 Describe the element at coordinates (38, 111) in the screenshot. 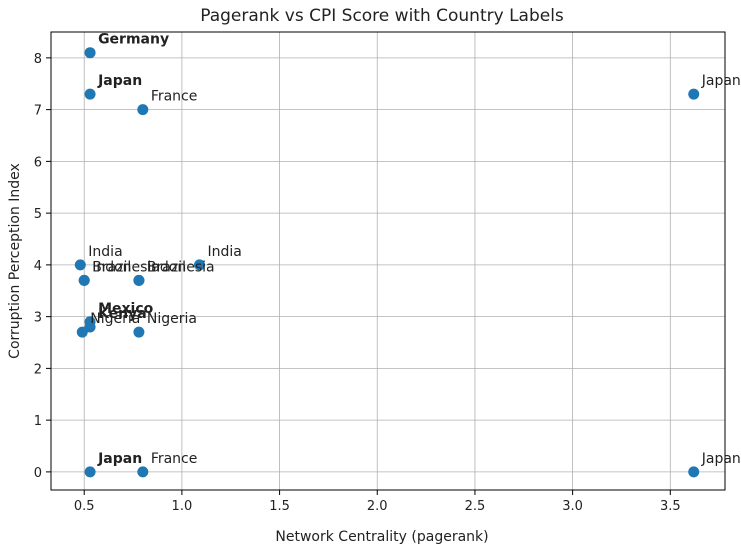

I see `y-tick-label: 7` at that location.